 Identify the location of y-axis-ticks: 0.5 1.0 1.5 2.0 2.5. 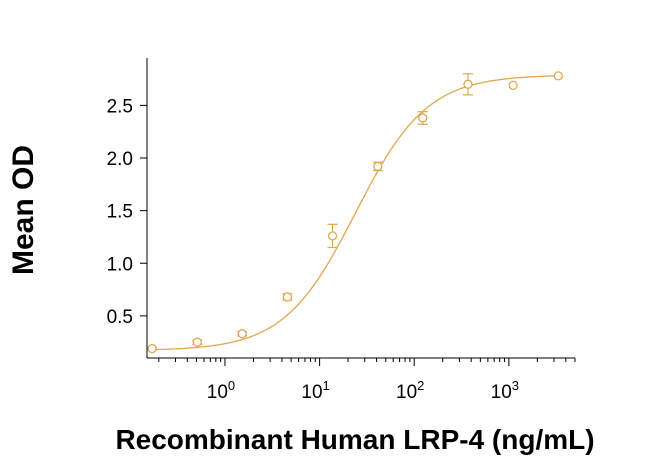
(127, 212).